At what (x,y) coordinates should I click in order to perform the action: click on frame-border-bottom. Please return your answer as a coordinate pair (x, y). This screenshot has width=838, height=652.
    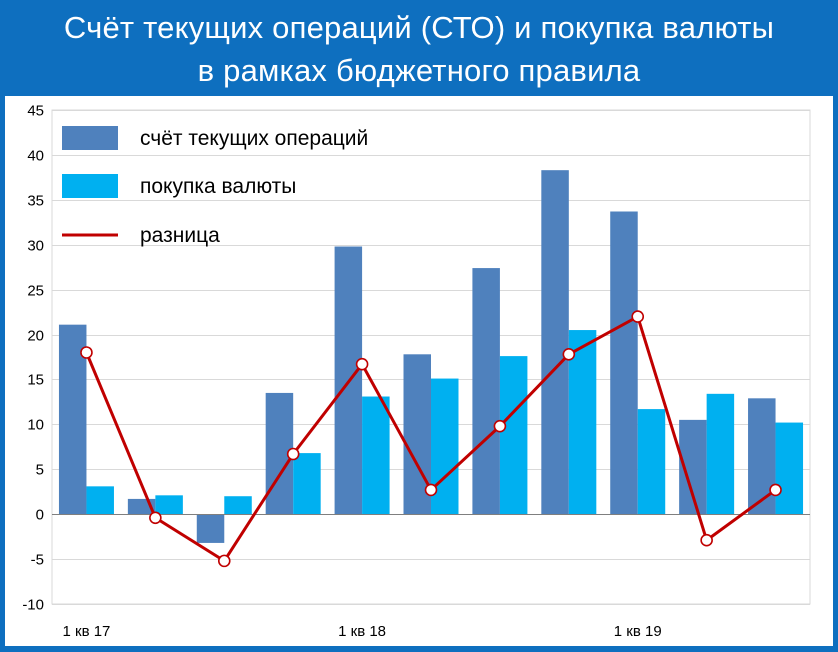
    Looking at the image, I should click on (419, 649).